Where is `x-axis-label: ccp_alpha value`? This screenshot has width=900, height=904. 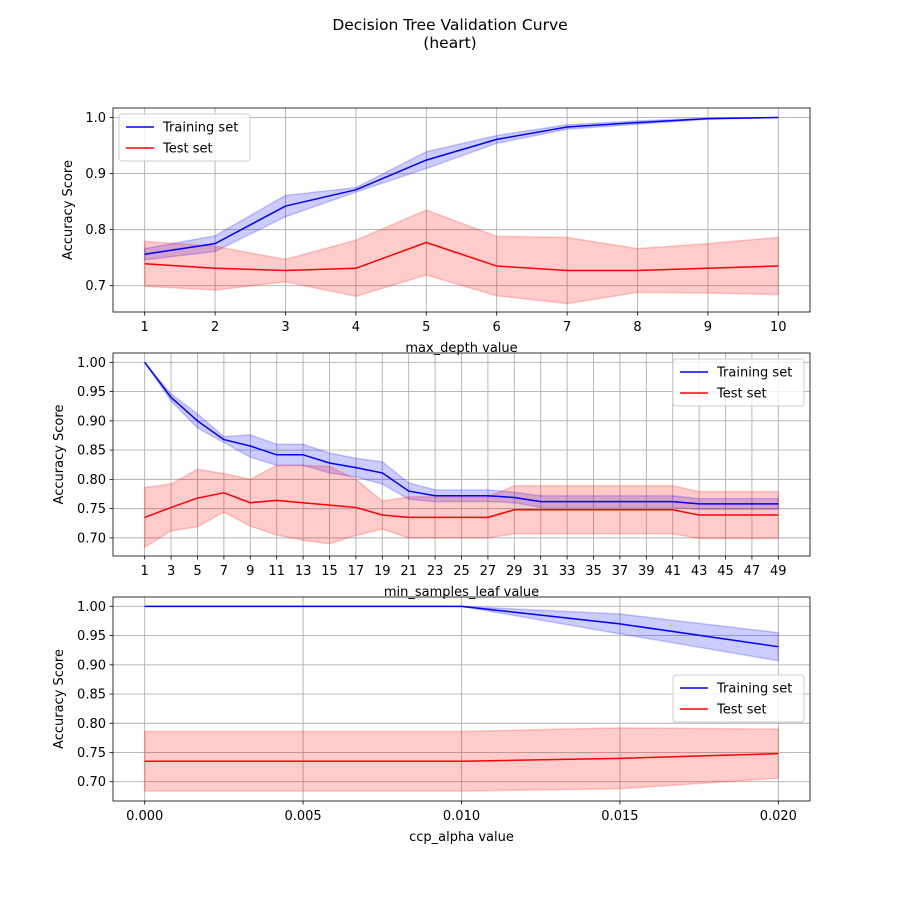
x-axis-label: ccp_alpha value is located at coordinates (461, 837).